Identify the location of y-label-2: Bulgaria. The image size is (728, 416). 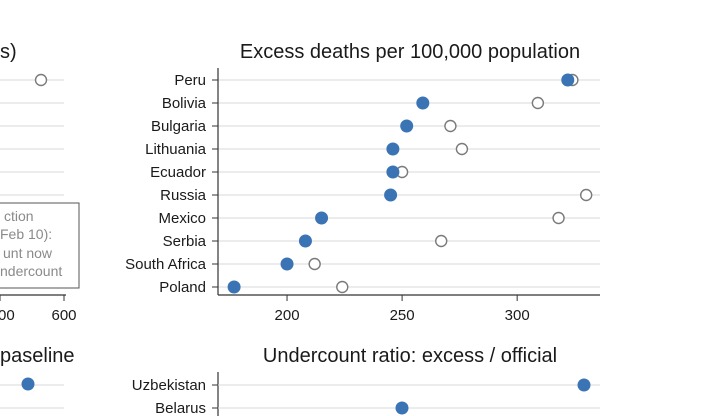
(179, 126).